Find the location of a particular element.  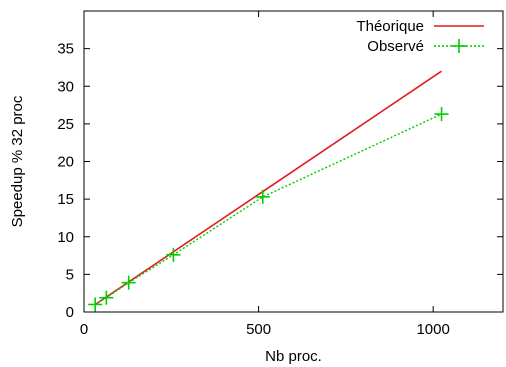

y-tick-label: 20 is located at coordinates (65, 162).